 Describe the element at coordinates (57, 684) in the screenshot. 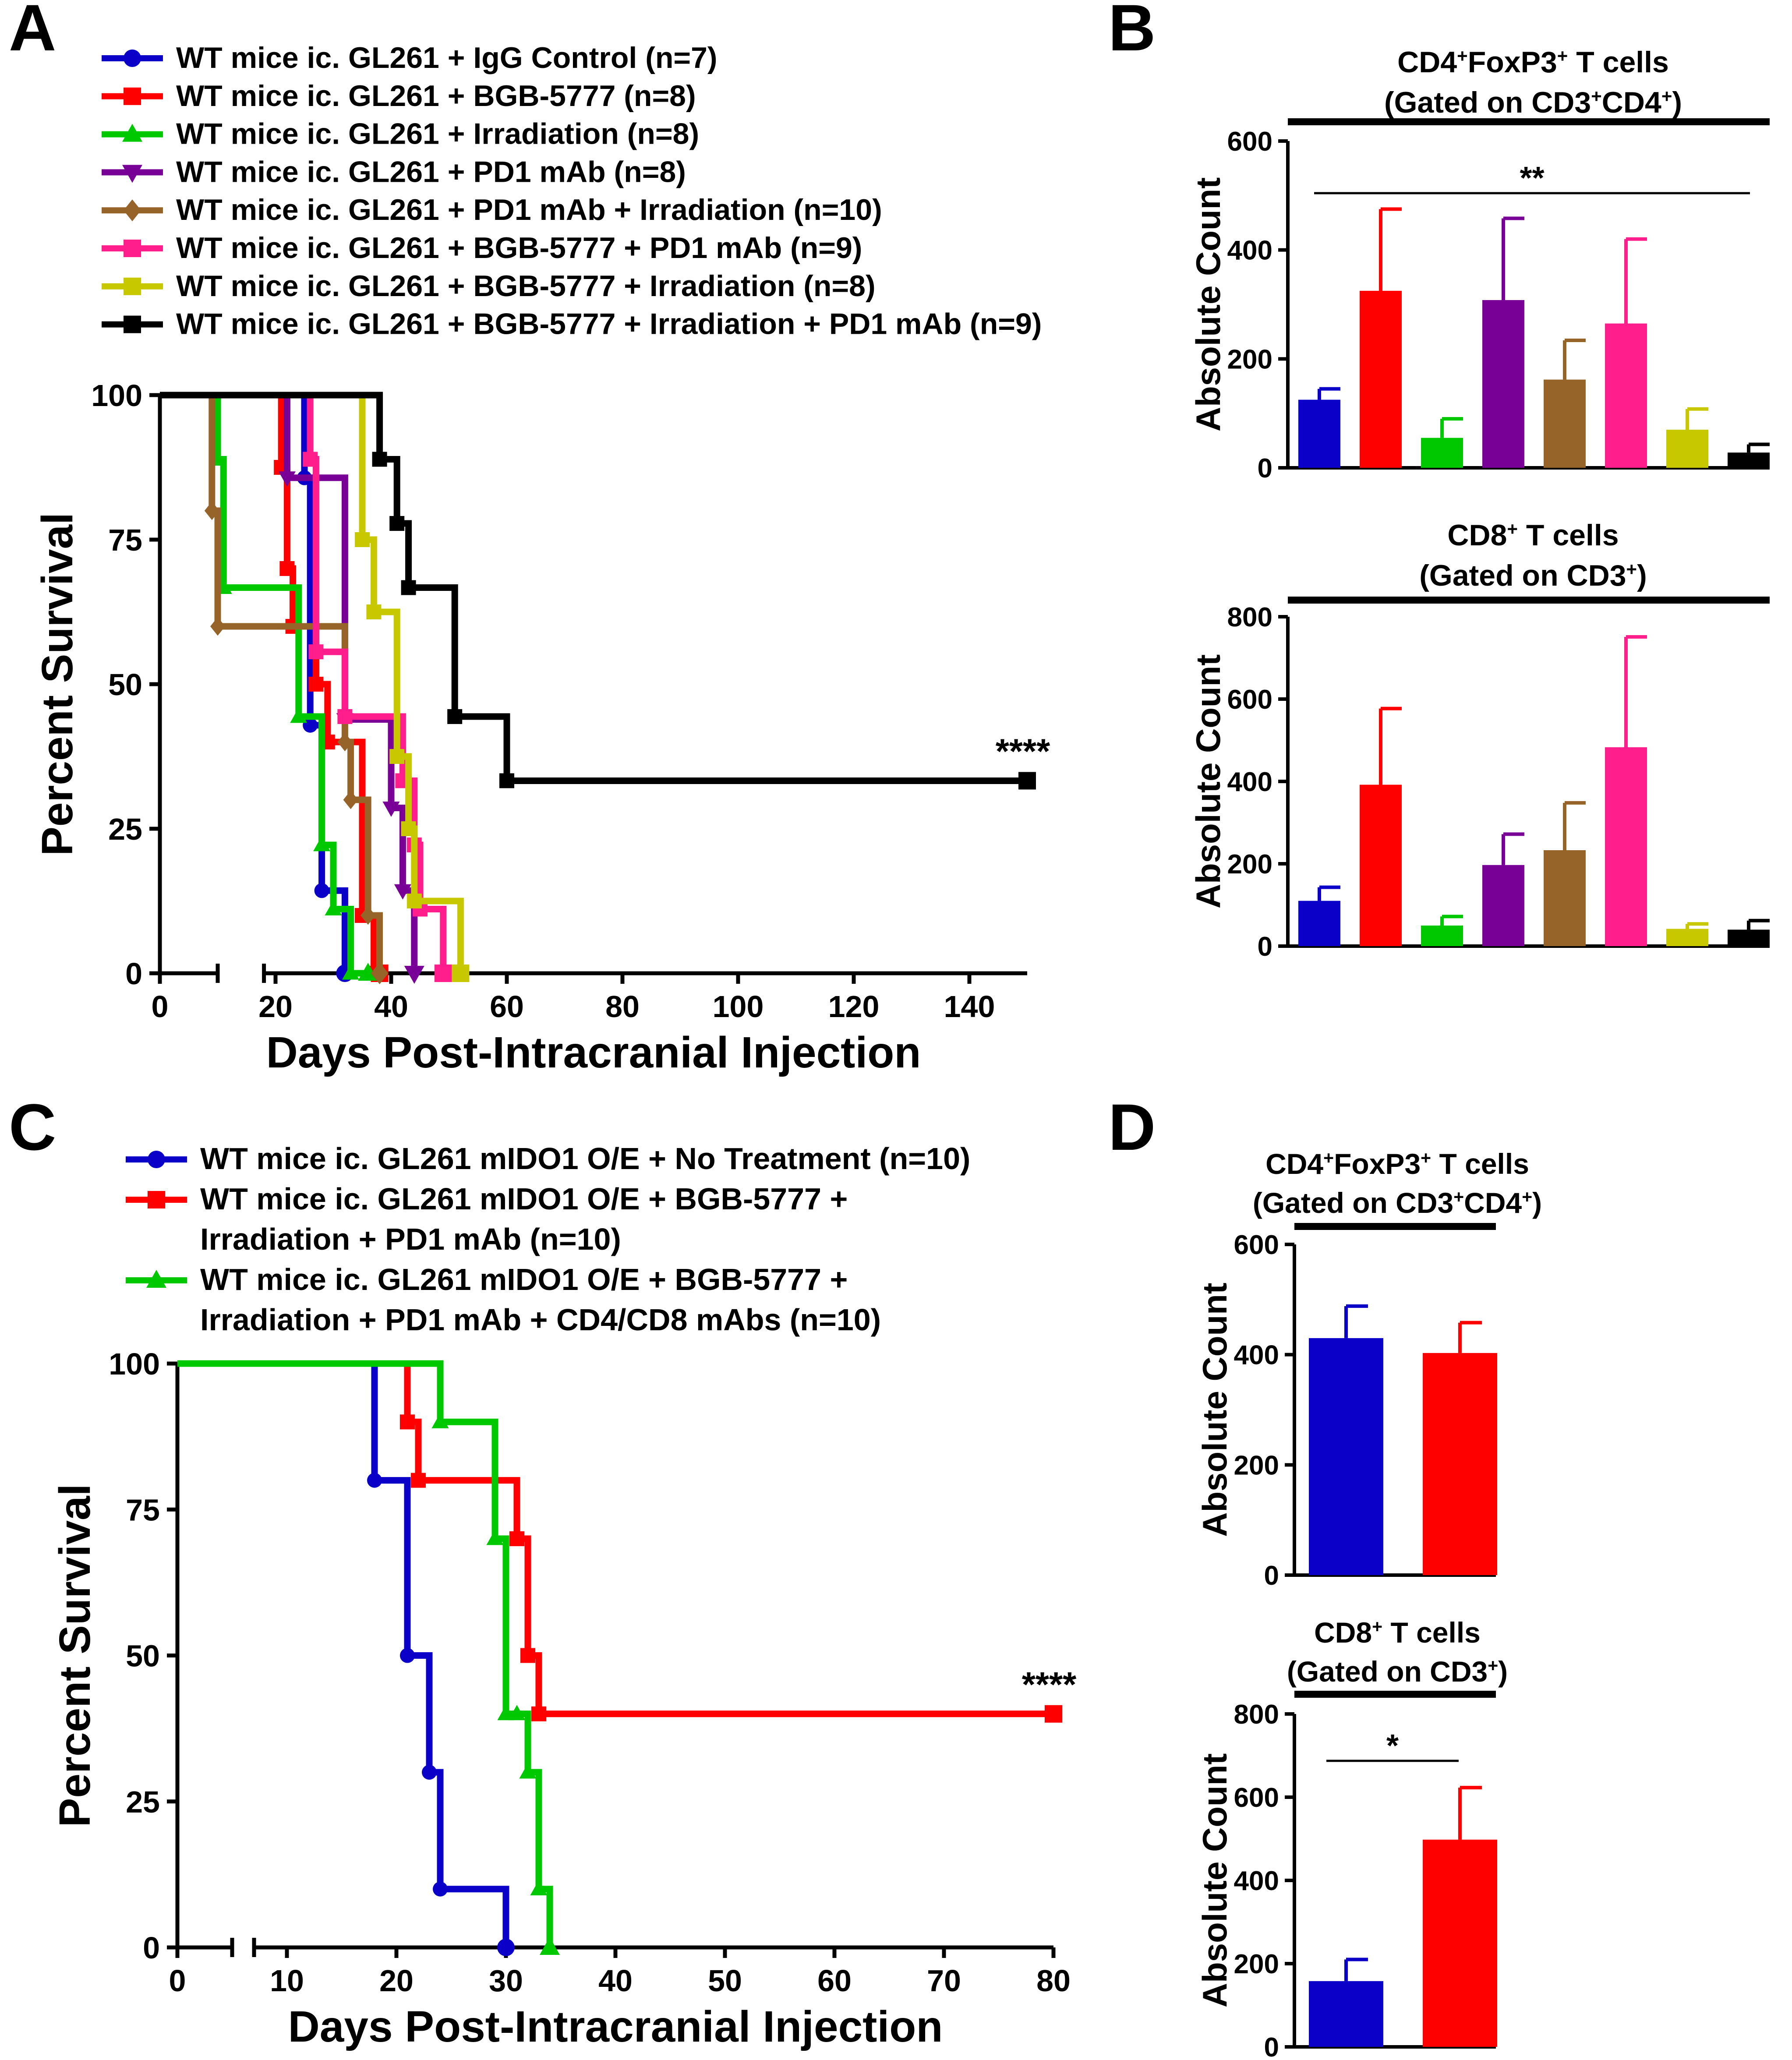

I see `y-axis-title: Percent Survival` at that location.